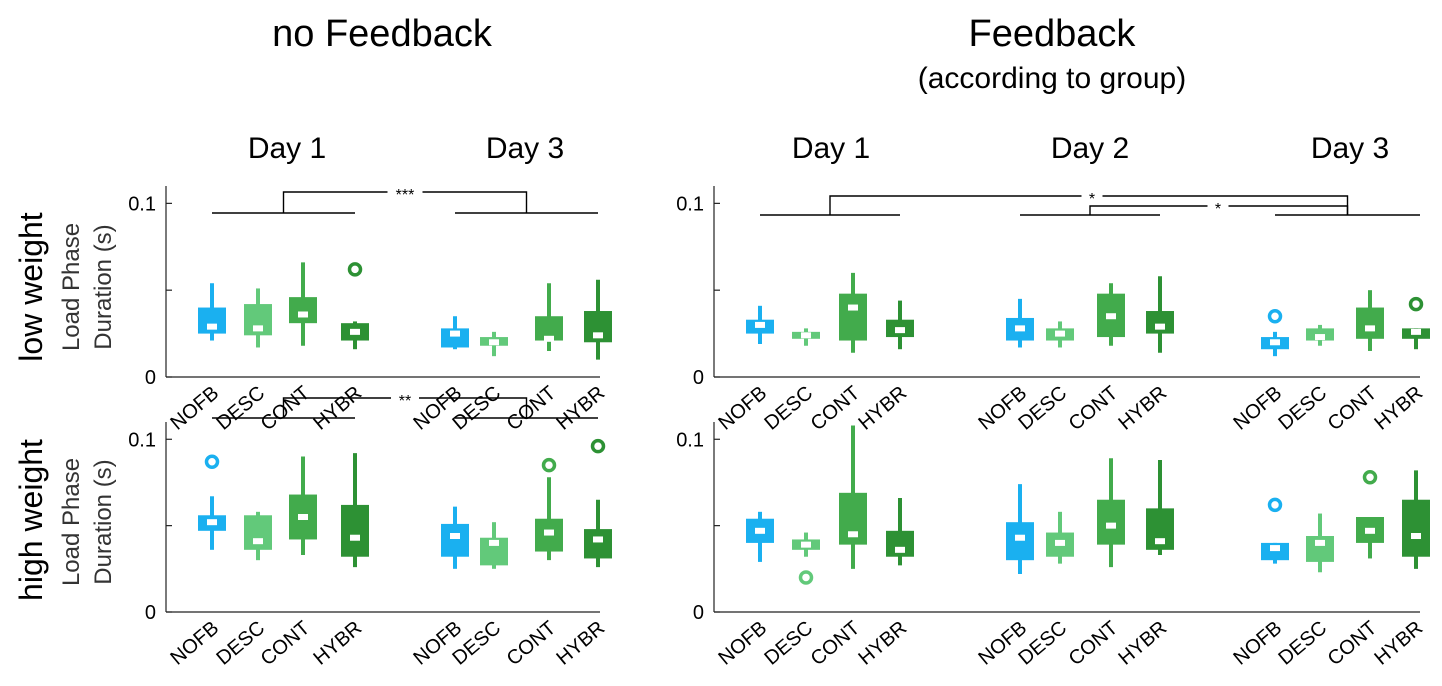 The width and height of the screenshot is (1442, 686). Describe the element at coordinates (31, 287) in the screenshot. I see `row-label-low-weight: low weight` at that location.